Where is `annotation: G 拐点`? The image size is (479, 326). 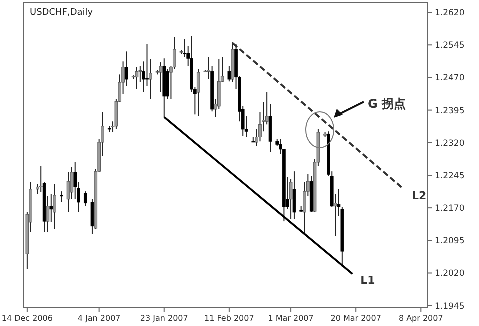 annotation: G 拐点 is located at coordinates (387, 104).